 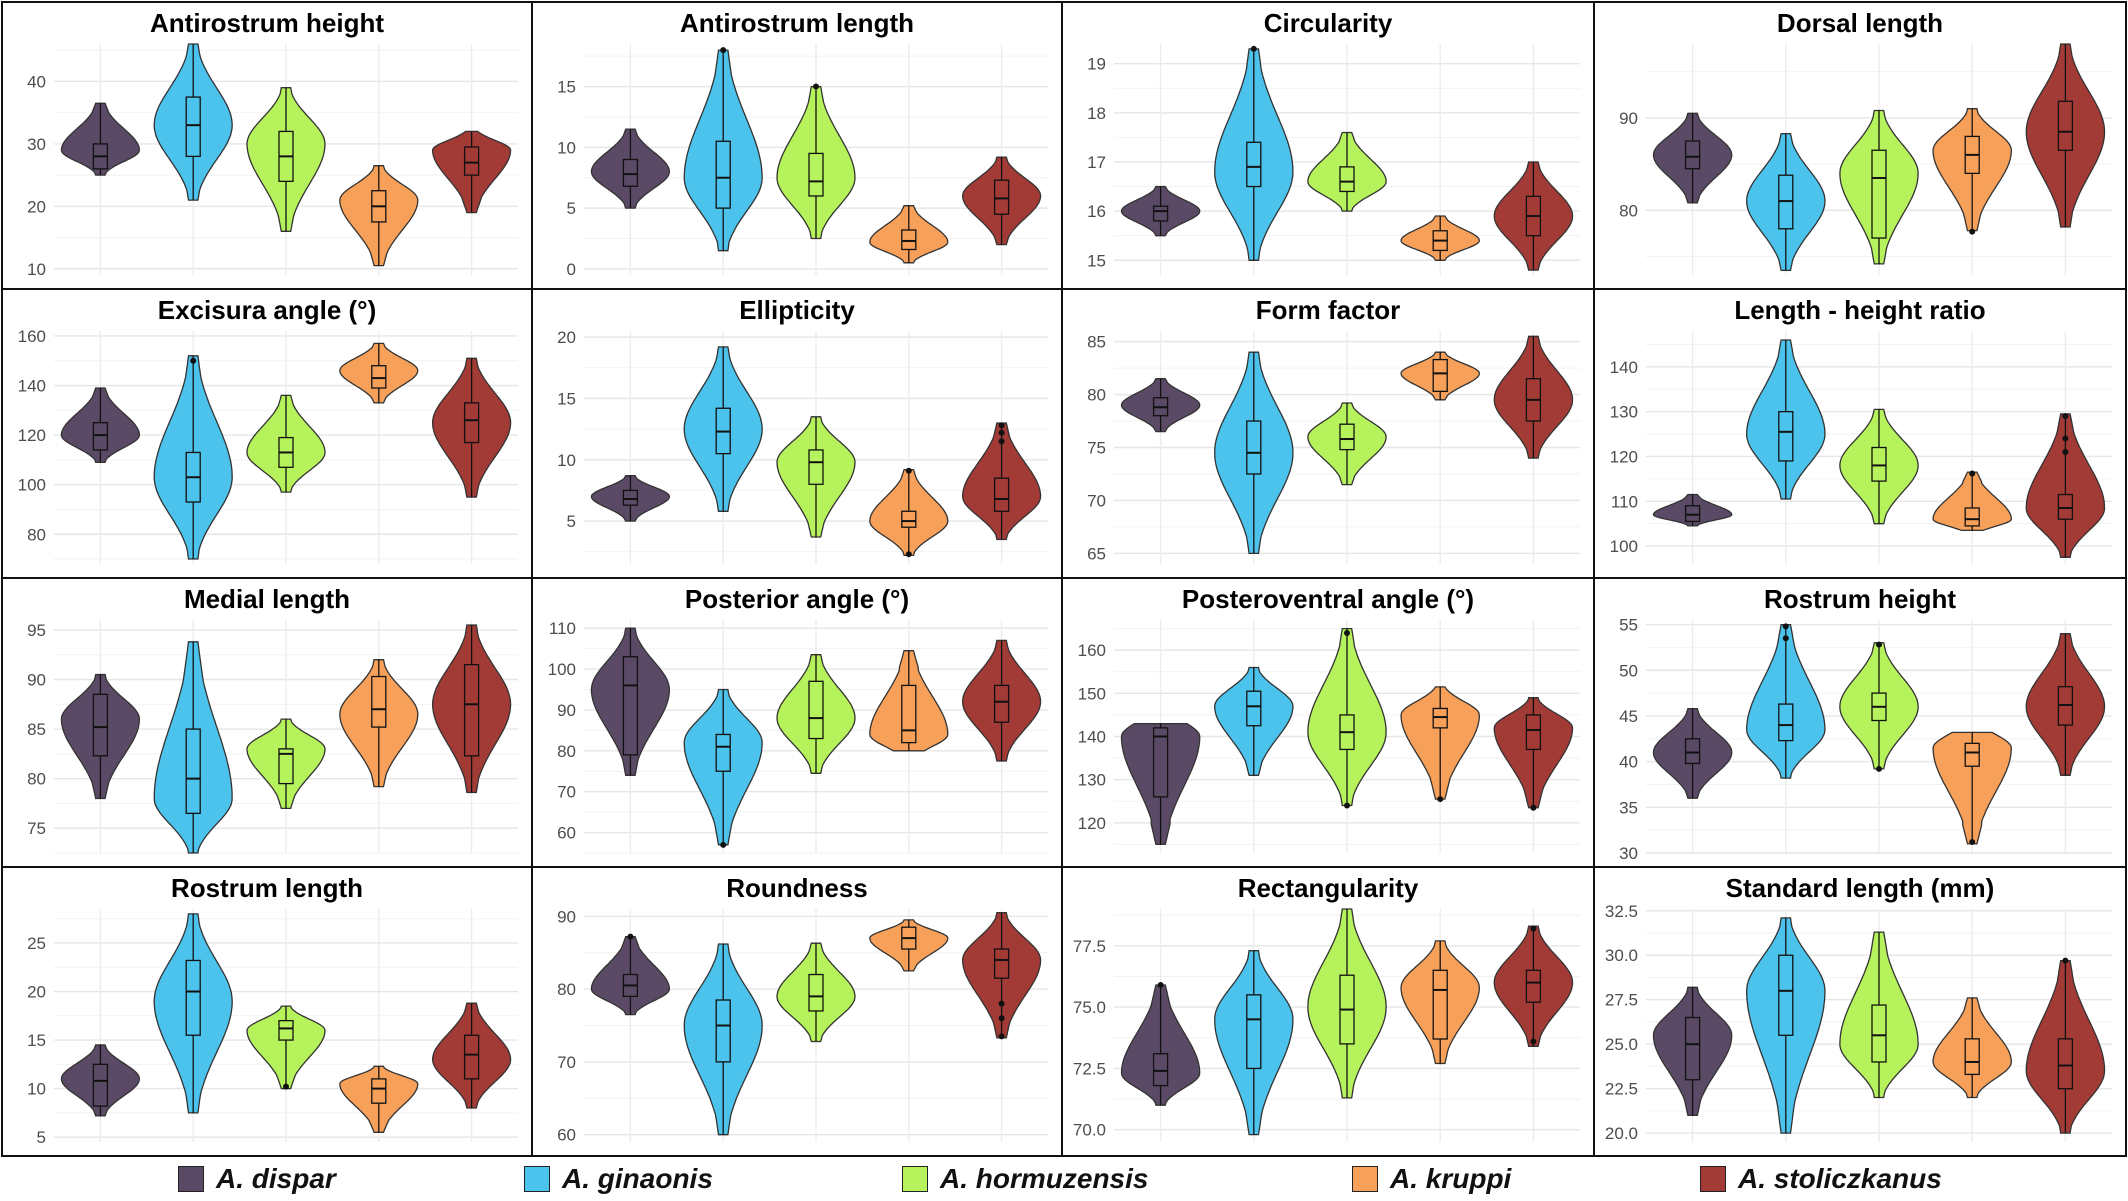 I want to click on panel-title: Rostrum length, so click(x=267, y=888).